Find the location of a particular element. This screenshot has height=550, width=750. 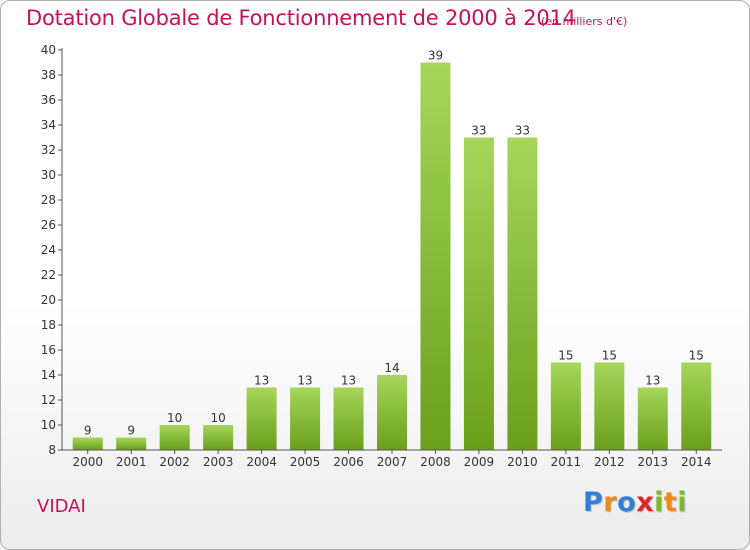

y-tick-label: 20 is located at coordinates (48, 300).